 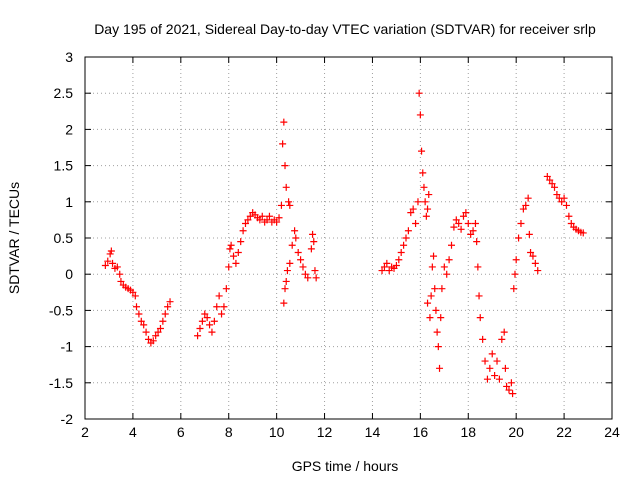 I want to click on x-tick-label: 2, so click(x=85, y=432).